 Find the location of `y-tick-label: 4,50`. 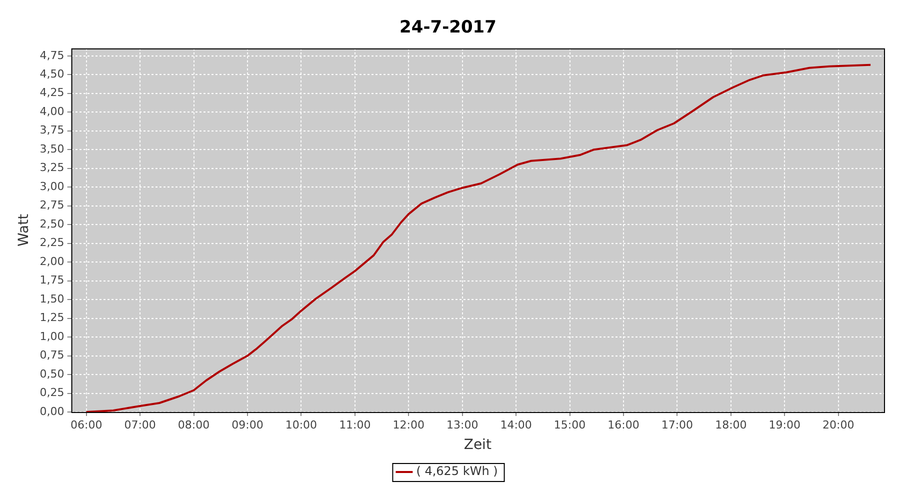

y-tick-label: 4,50 is located at coordinates (52, 74).